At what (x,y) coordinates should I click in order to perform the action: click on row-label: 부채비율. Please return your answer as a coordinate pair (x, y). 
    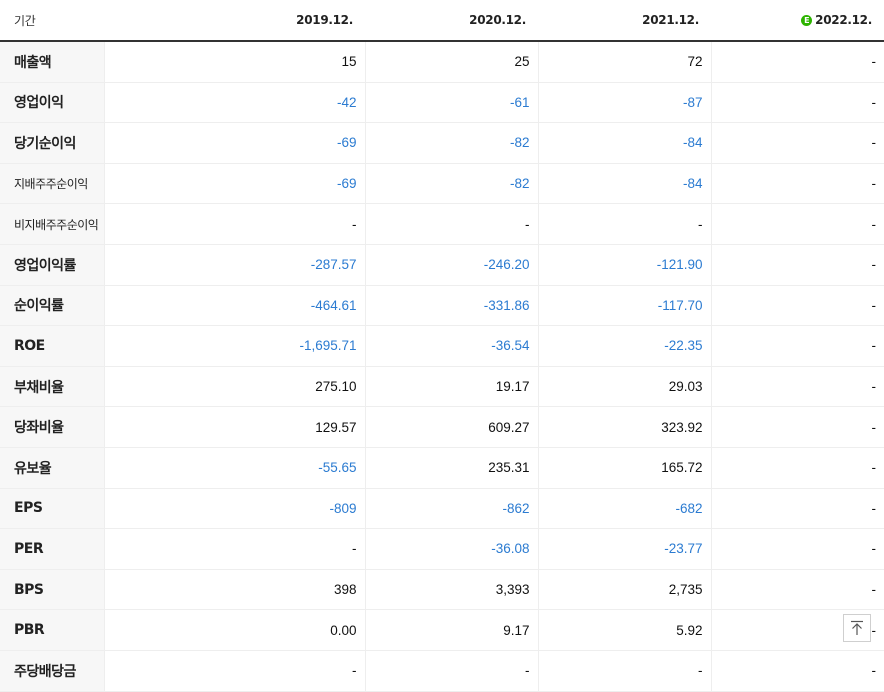
    Looking at the image, I should click on (52, 386).